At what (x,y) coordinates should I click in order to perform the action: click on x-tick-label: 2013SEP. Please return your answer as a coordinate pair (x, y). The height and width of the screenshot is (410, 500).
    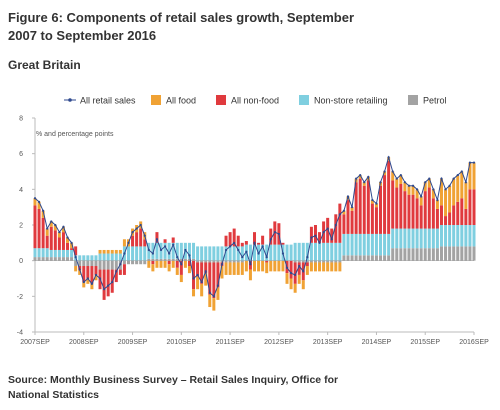
    Looking at the image, I should click on (328, 342).